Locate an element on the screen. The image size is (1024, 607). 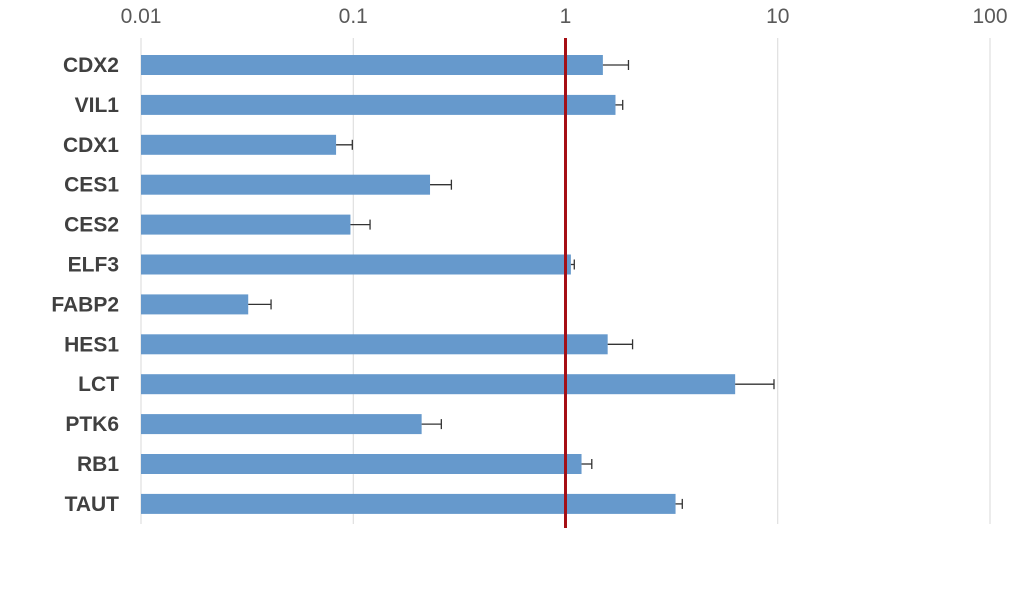
bar-ces1 is located at coordinates (286, 184).